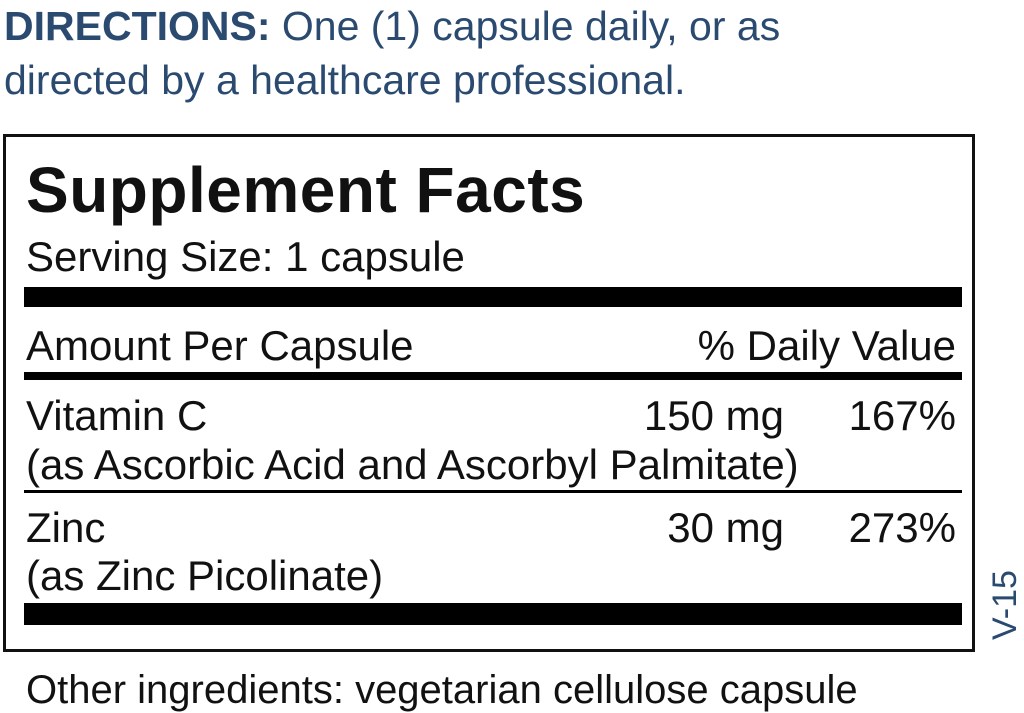 The width and height of the screenshot is (1024, 713). What do you see at coordinates (66, 527) in the screenshot?
I see `nutrient-name: Zinc` at bounding box center [66, 527].